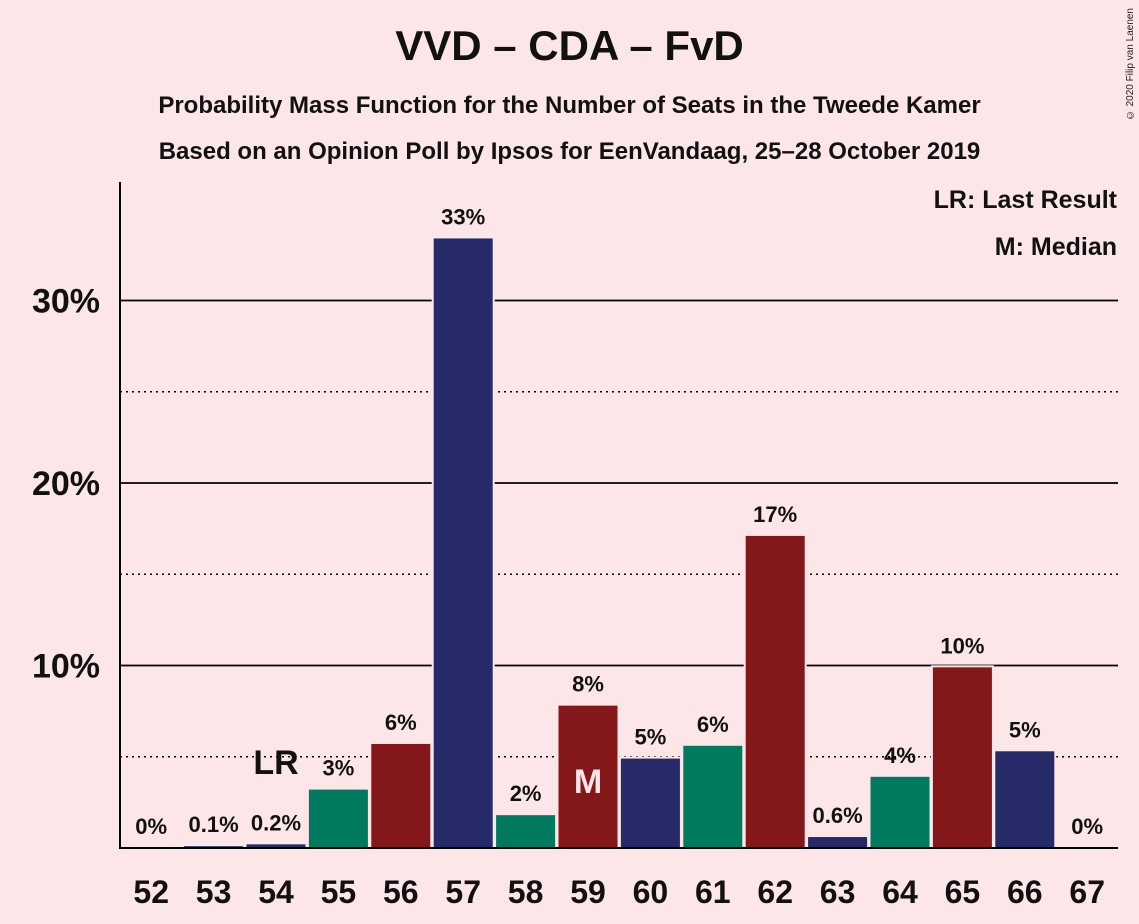 This screenshot has width=1139, height=924. I want to click on x-tick-label-52: 52, so click(151, 892).